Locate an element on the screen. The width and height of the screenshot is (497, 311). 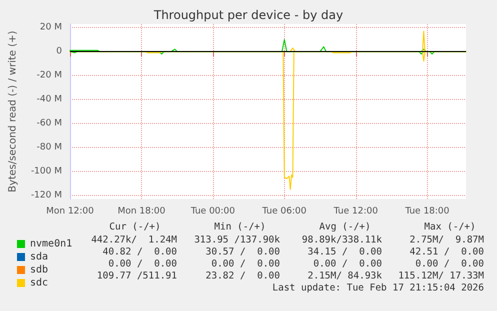
text: Max (-/+) is located at coordinates (450, 227).